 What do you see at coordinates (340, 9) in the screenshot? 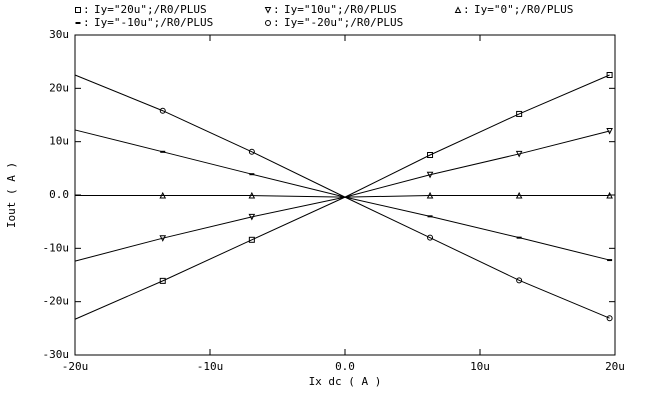
I see `legend-label: Iy="10u";/R0/PLUS` at bounding box center [340, 9].